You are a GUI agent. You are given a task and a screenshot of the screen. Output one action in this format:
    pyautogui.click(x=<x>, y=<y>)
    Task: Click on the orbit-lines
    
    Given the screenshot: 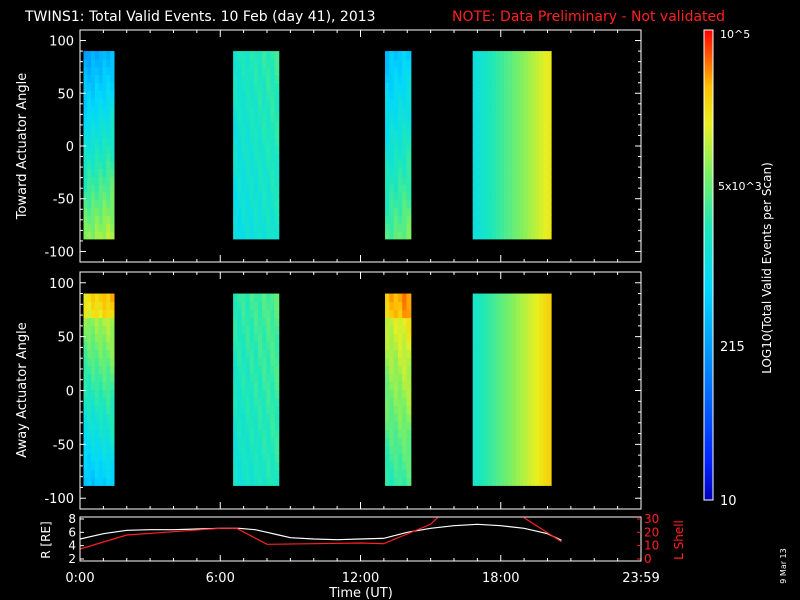 What is the action you would take?
    pyautogui.click(x=321, y=533)
    